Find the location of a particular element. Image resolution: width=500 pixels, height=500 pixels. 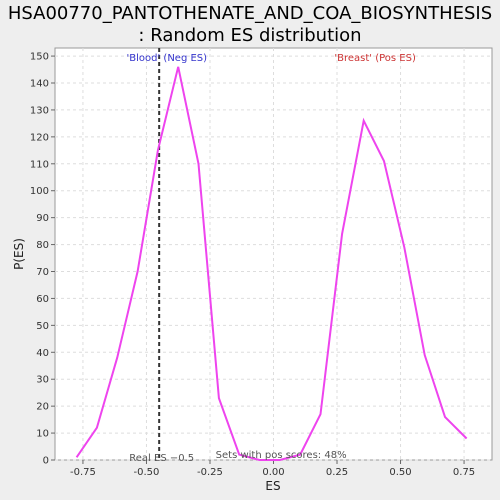

x-tick-label: 0.00 is located at coordinates (273, 472).